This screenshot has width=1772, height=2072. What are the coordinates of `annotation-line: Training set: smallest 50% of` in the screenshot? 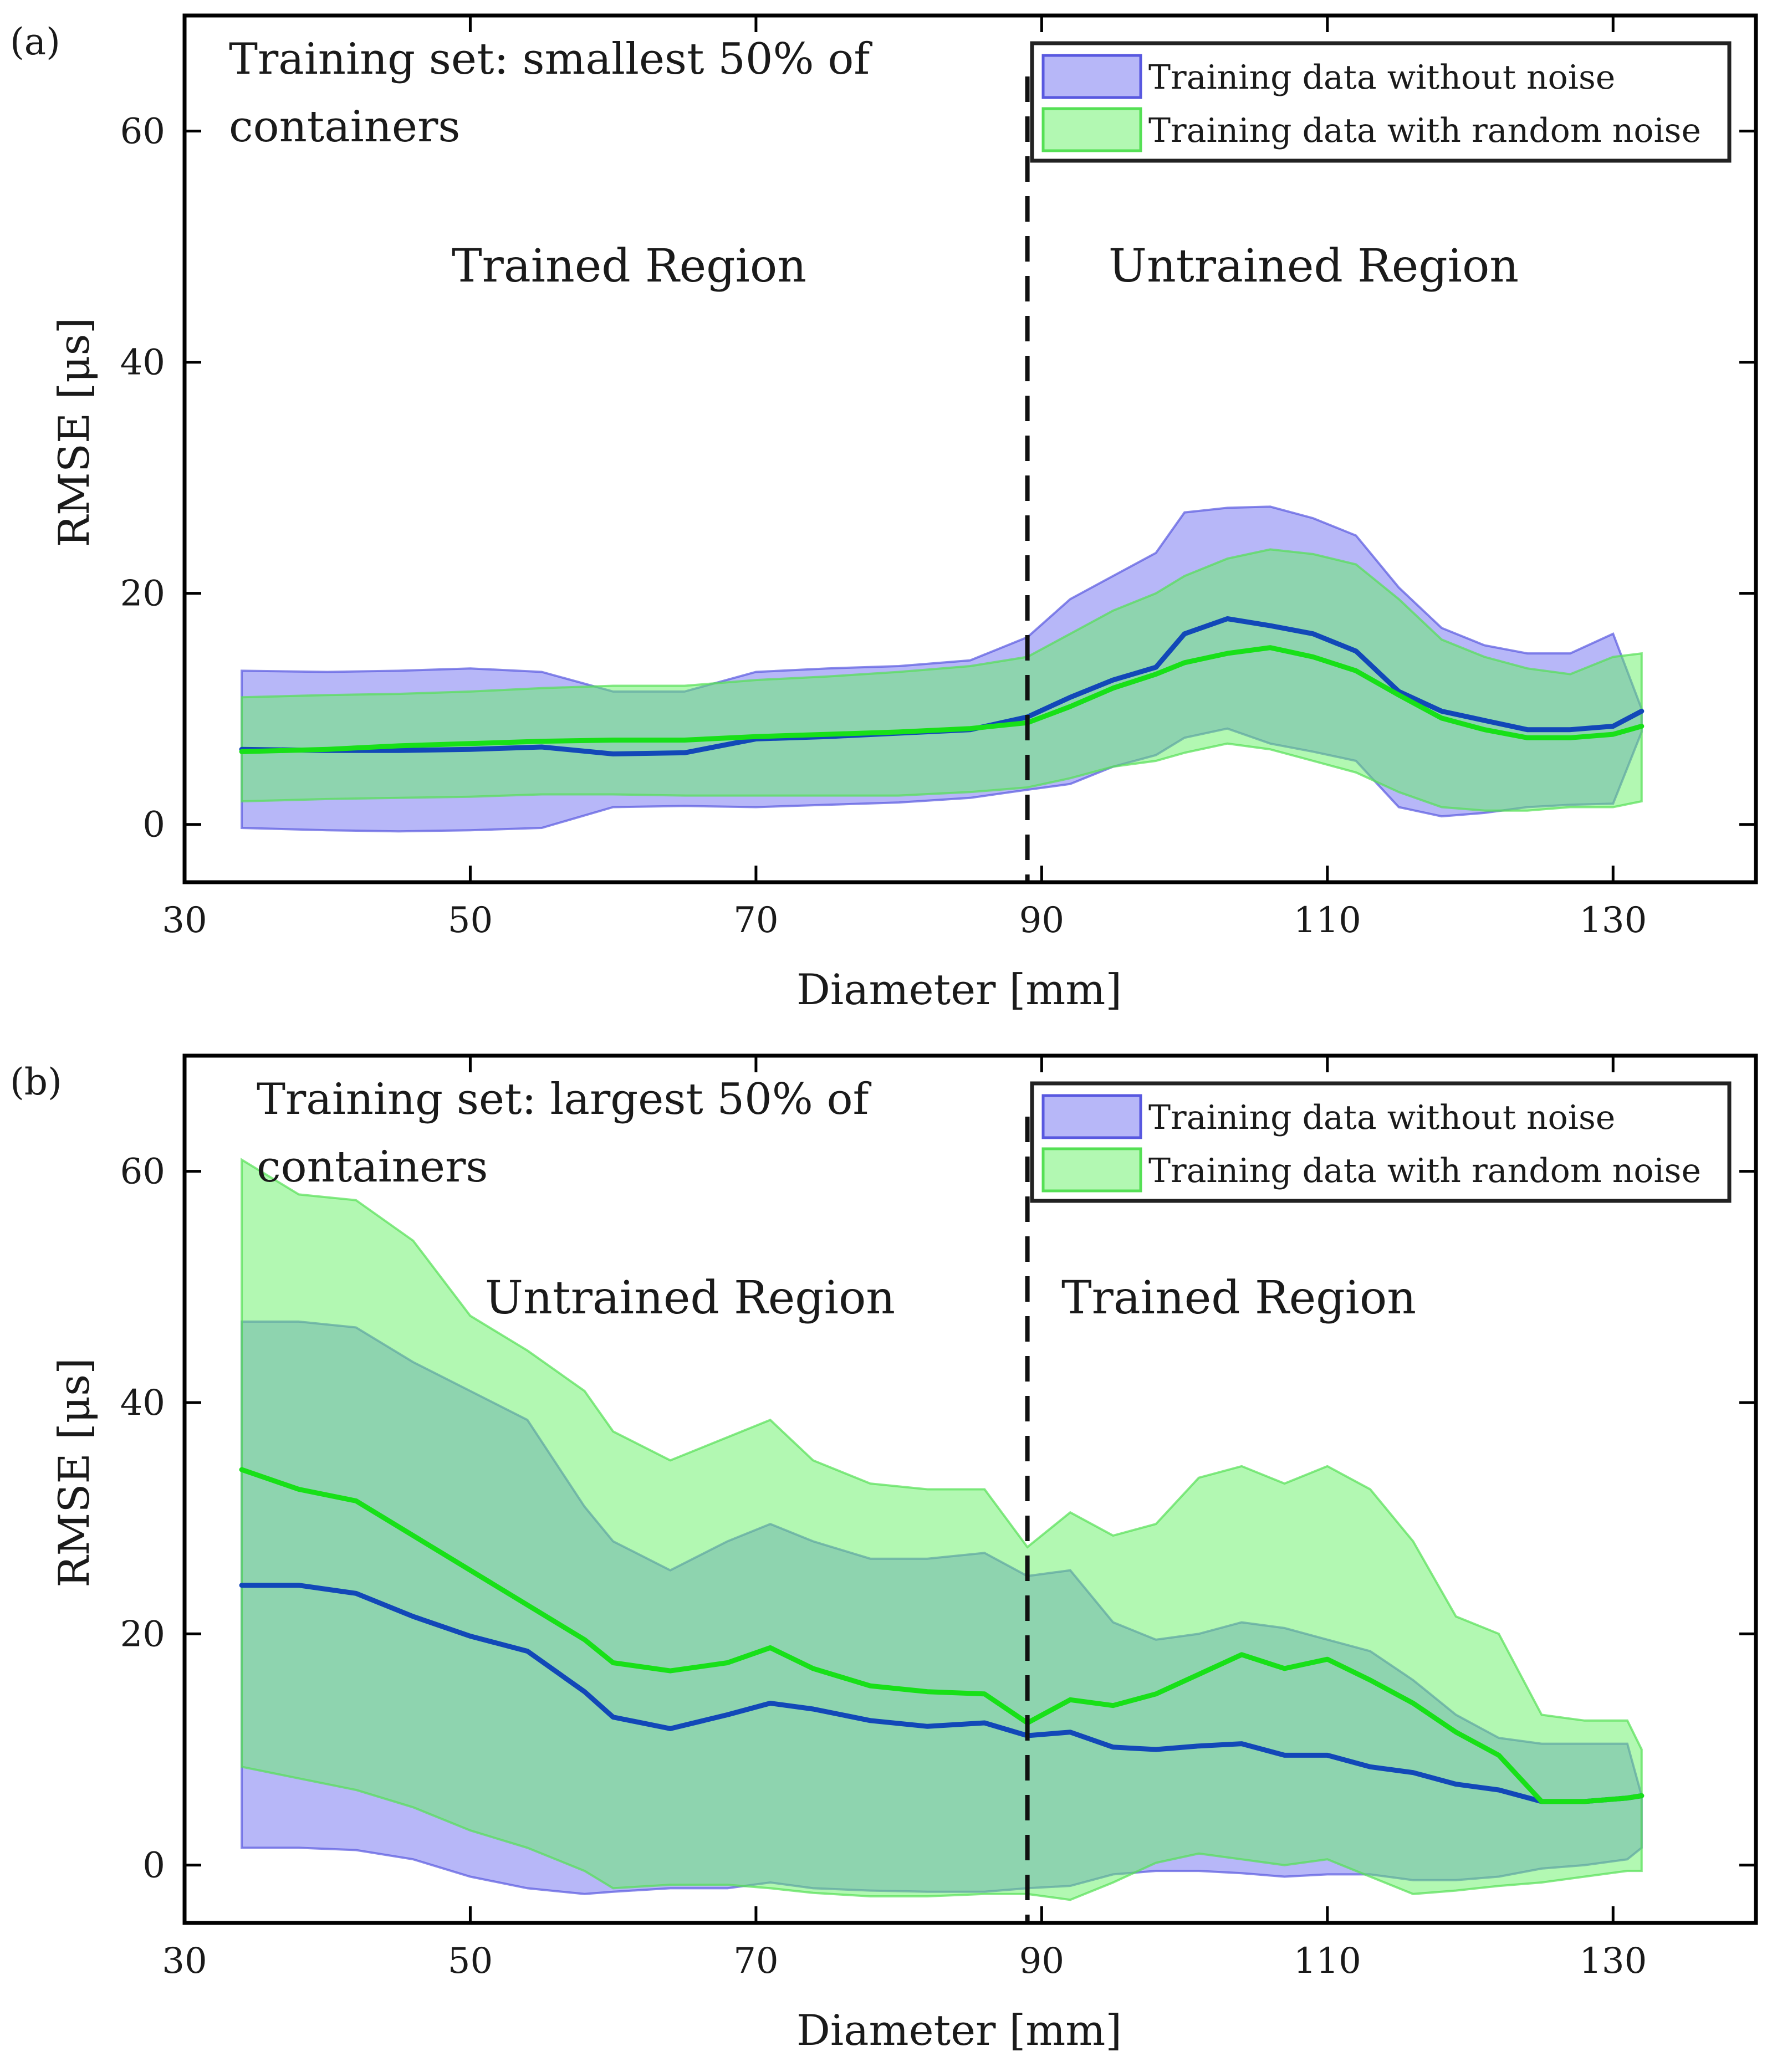 It's located at (550, 59).